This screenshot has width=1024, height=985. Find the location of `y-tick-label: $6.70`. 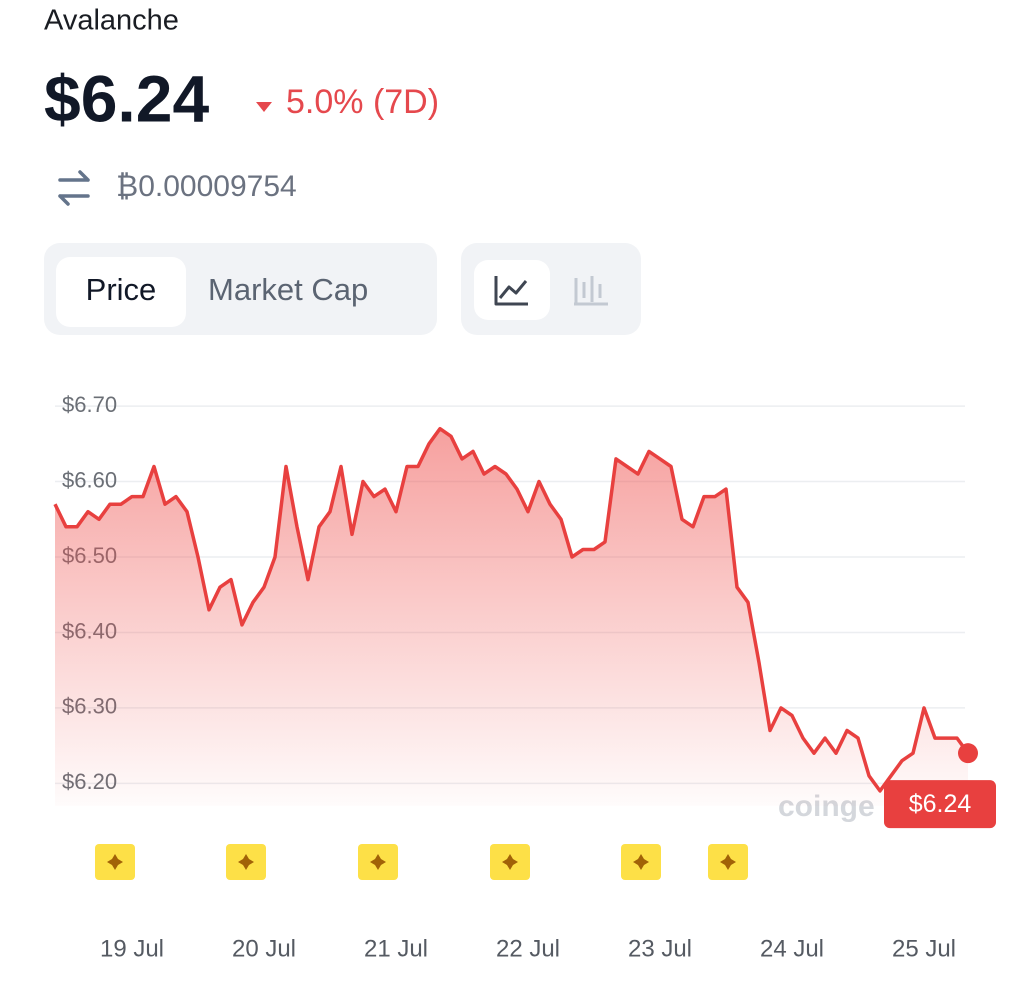

y-tick-label: $6.70 is located at coordinates (89, 404).